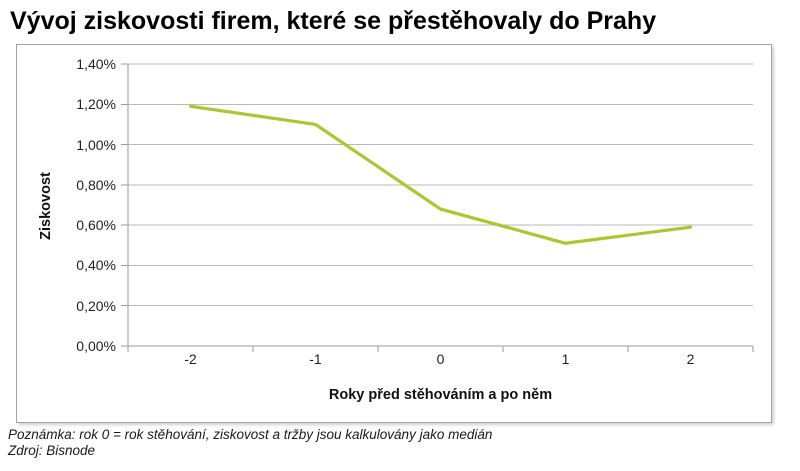 The width and height of the screenshot is (800, 471). Describe the element at coordinates (96, 184) in the screenshot. I see `y-tick-label: 0,80%` at that location.